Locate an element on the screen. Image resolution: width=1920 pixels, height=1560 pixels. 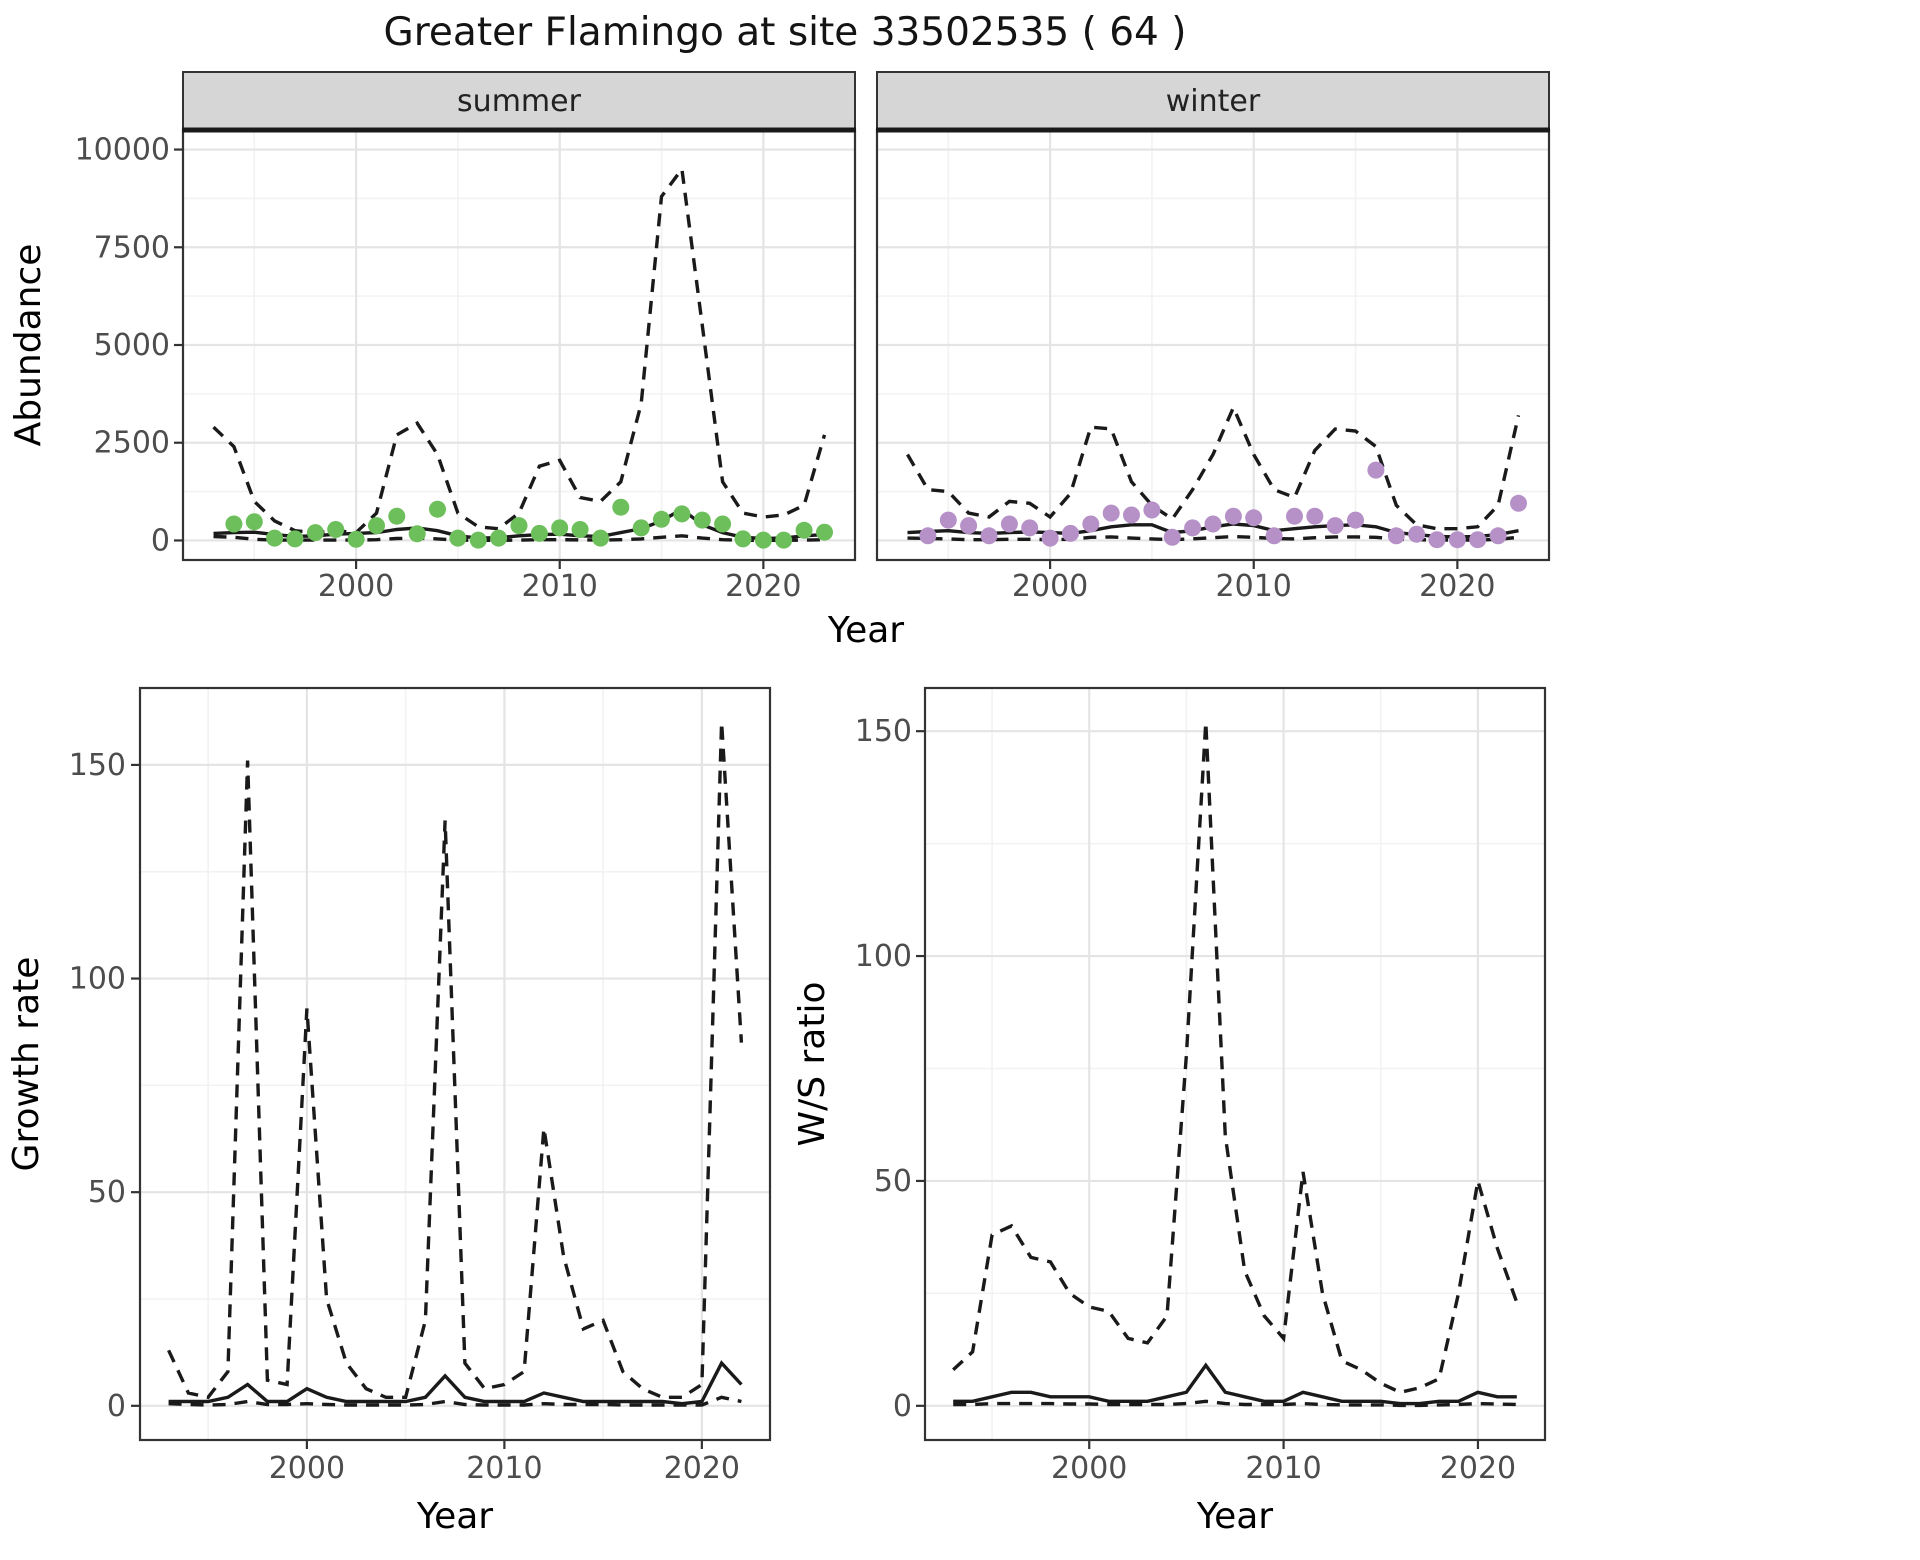
ws-ratio-x-axis-title: Year is located at coordinates (1234, 1516).